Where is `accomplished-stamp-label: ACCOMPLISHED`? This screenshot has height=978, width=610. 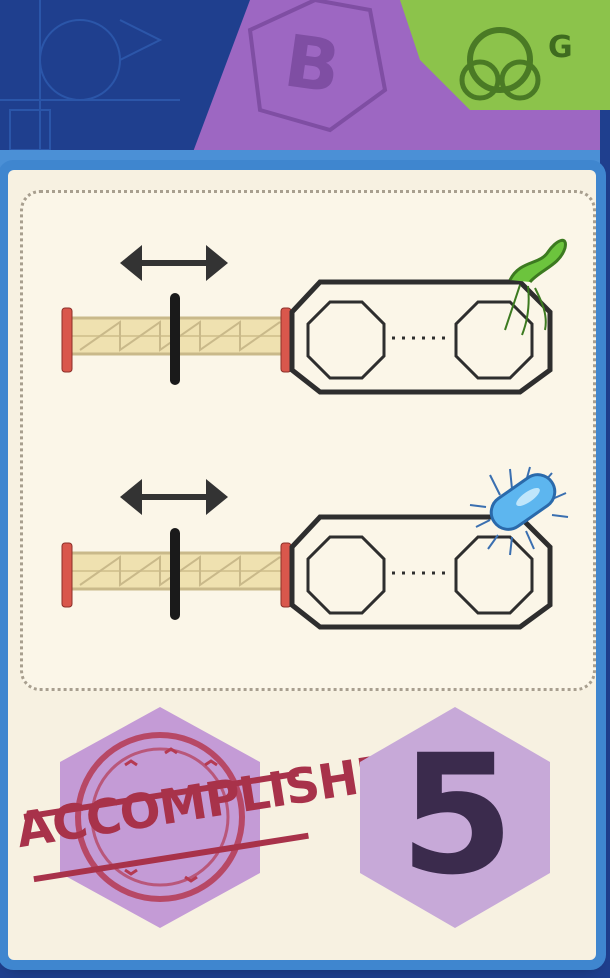
accomplished-stamp-label: ACCOMPLISHED is located at coordinates (222, 799).